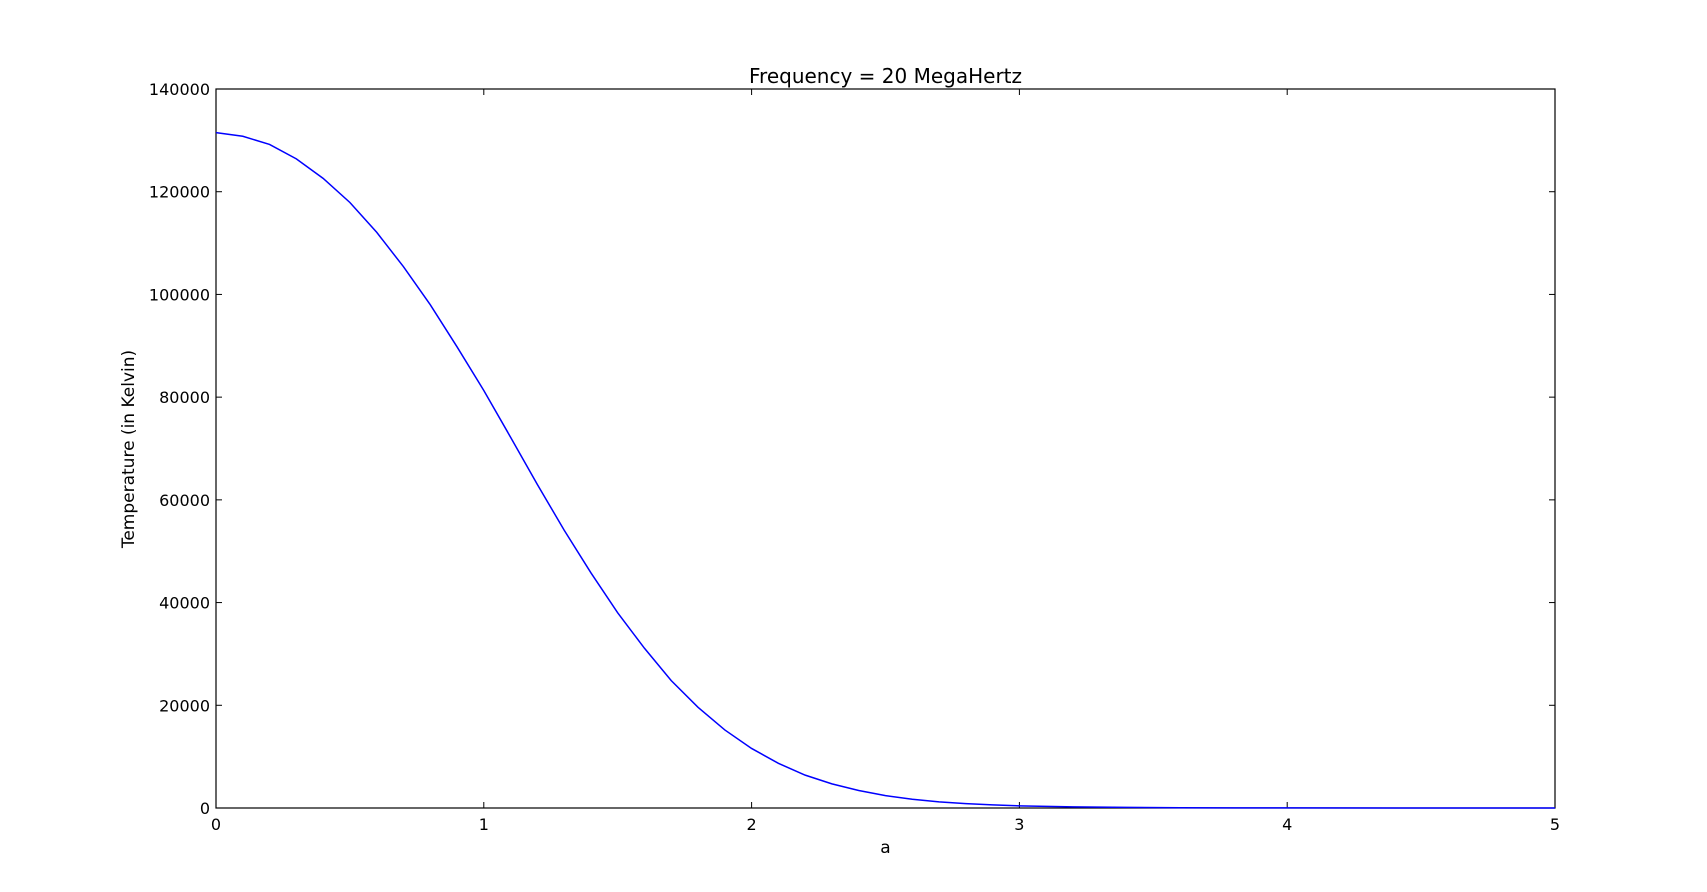 The height and width of the screenshot is (892, 1707). Describe the element at coordinates (184, 705) in the screenshot. I see `y-tick-label: 20000` at that location.